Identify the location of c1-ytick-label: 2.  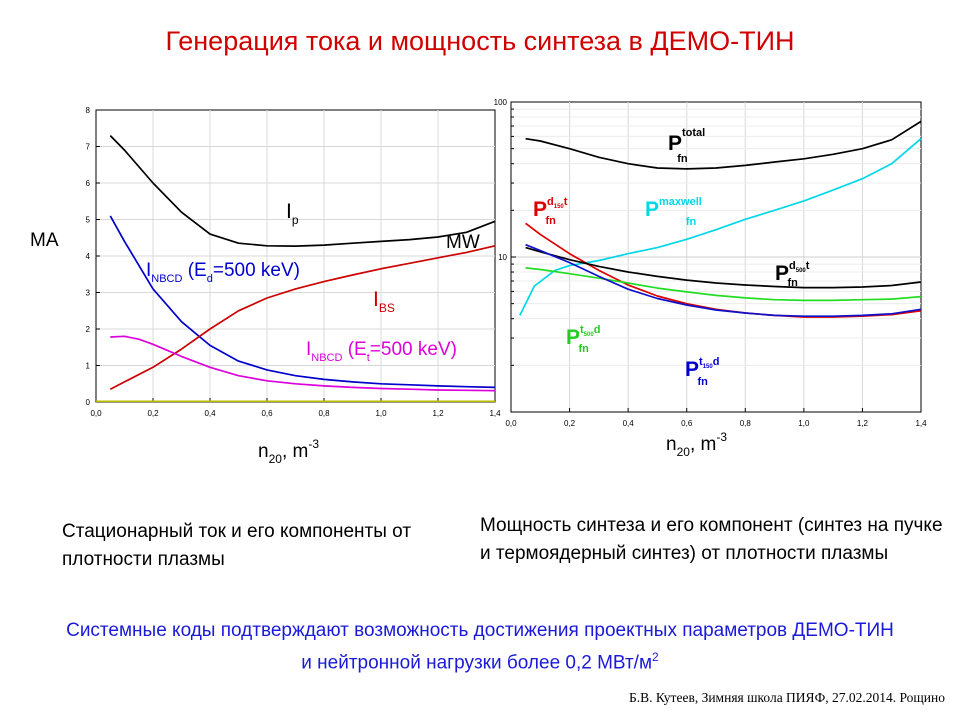
(88, 329).